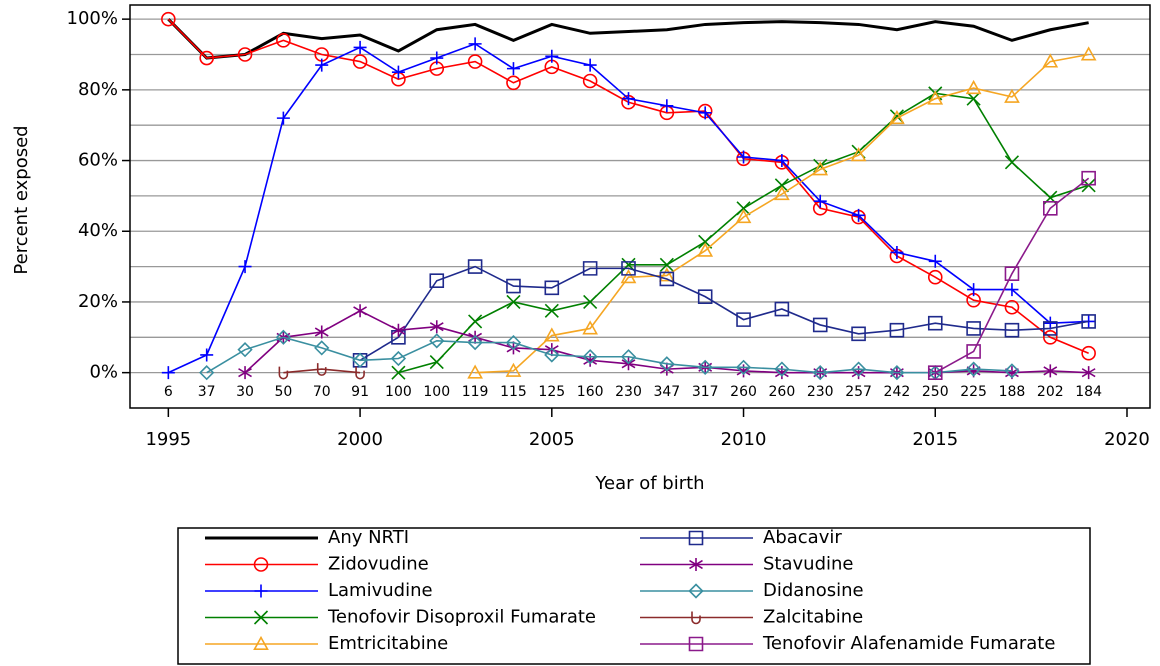 The height and width of the screenshot is (666, 1160). What do you see at coordinates (21, 199) in the screenshot?
I see `y-axis-label: Percent exposed` at bounding box center [21, 199].